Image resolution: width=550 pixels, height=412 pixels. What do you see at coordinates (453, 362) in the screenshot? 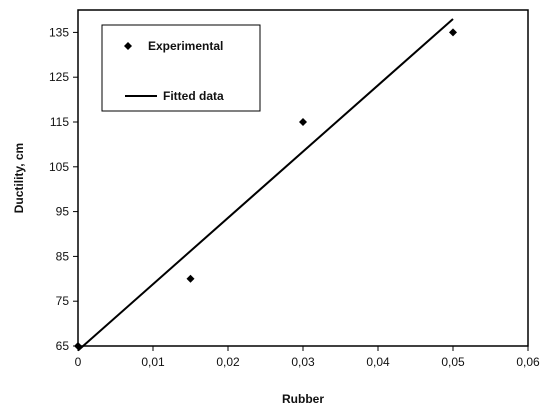
I see `x-tick-label: 0,05` at bounding box center [453, 362].